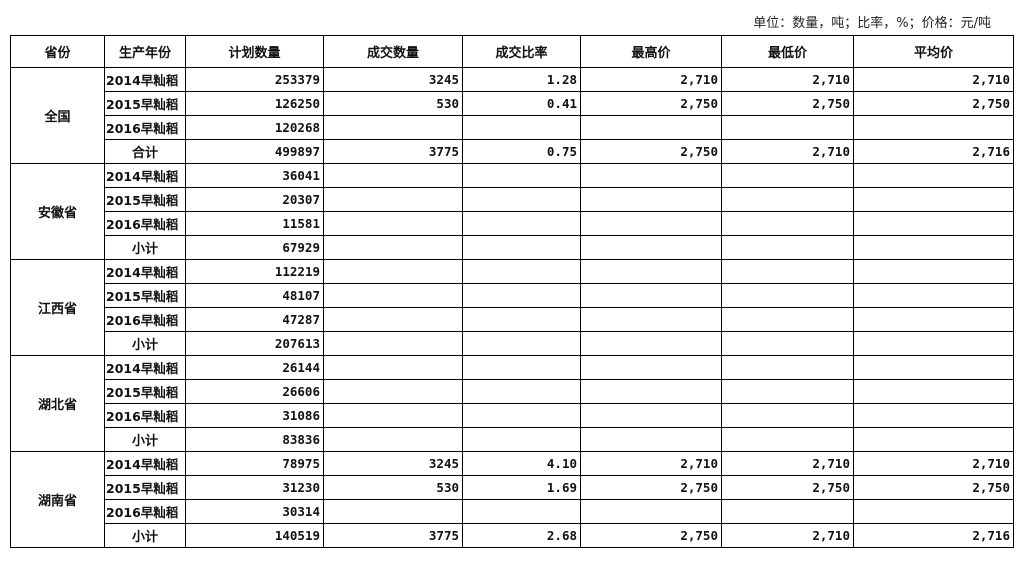  I want to click on plan-qty-cell: 499897, so click(254, 151).